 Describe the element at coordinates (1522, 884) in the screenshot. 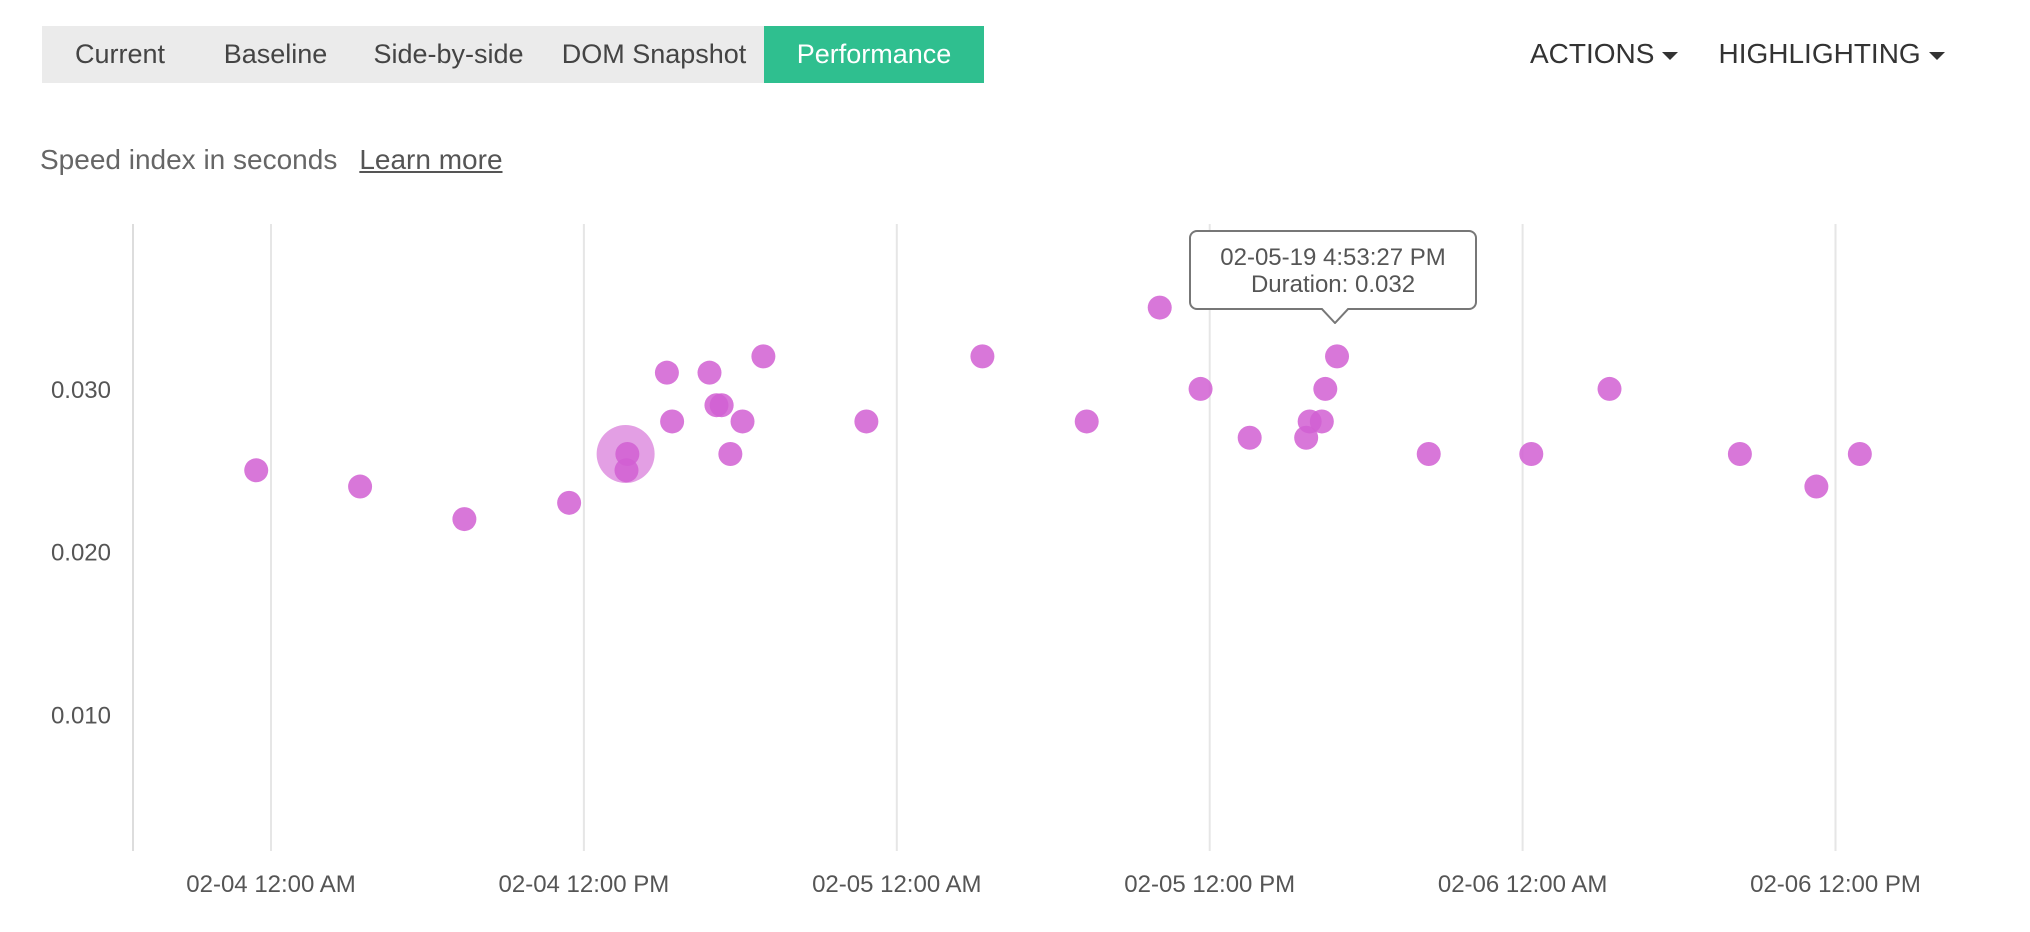

I see `x-tick-label: 02-06 12:00 AM` at that location.